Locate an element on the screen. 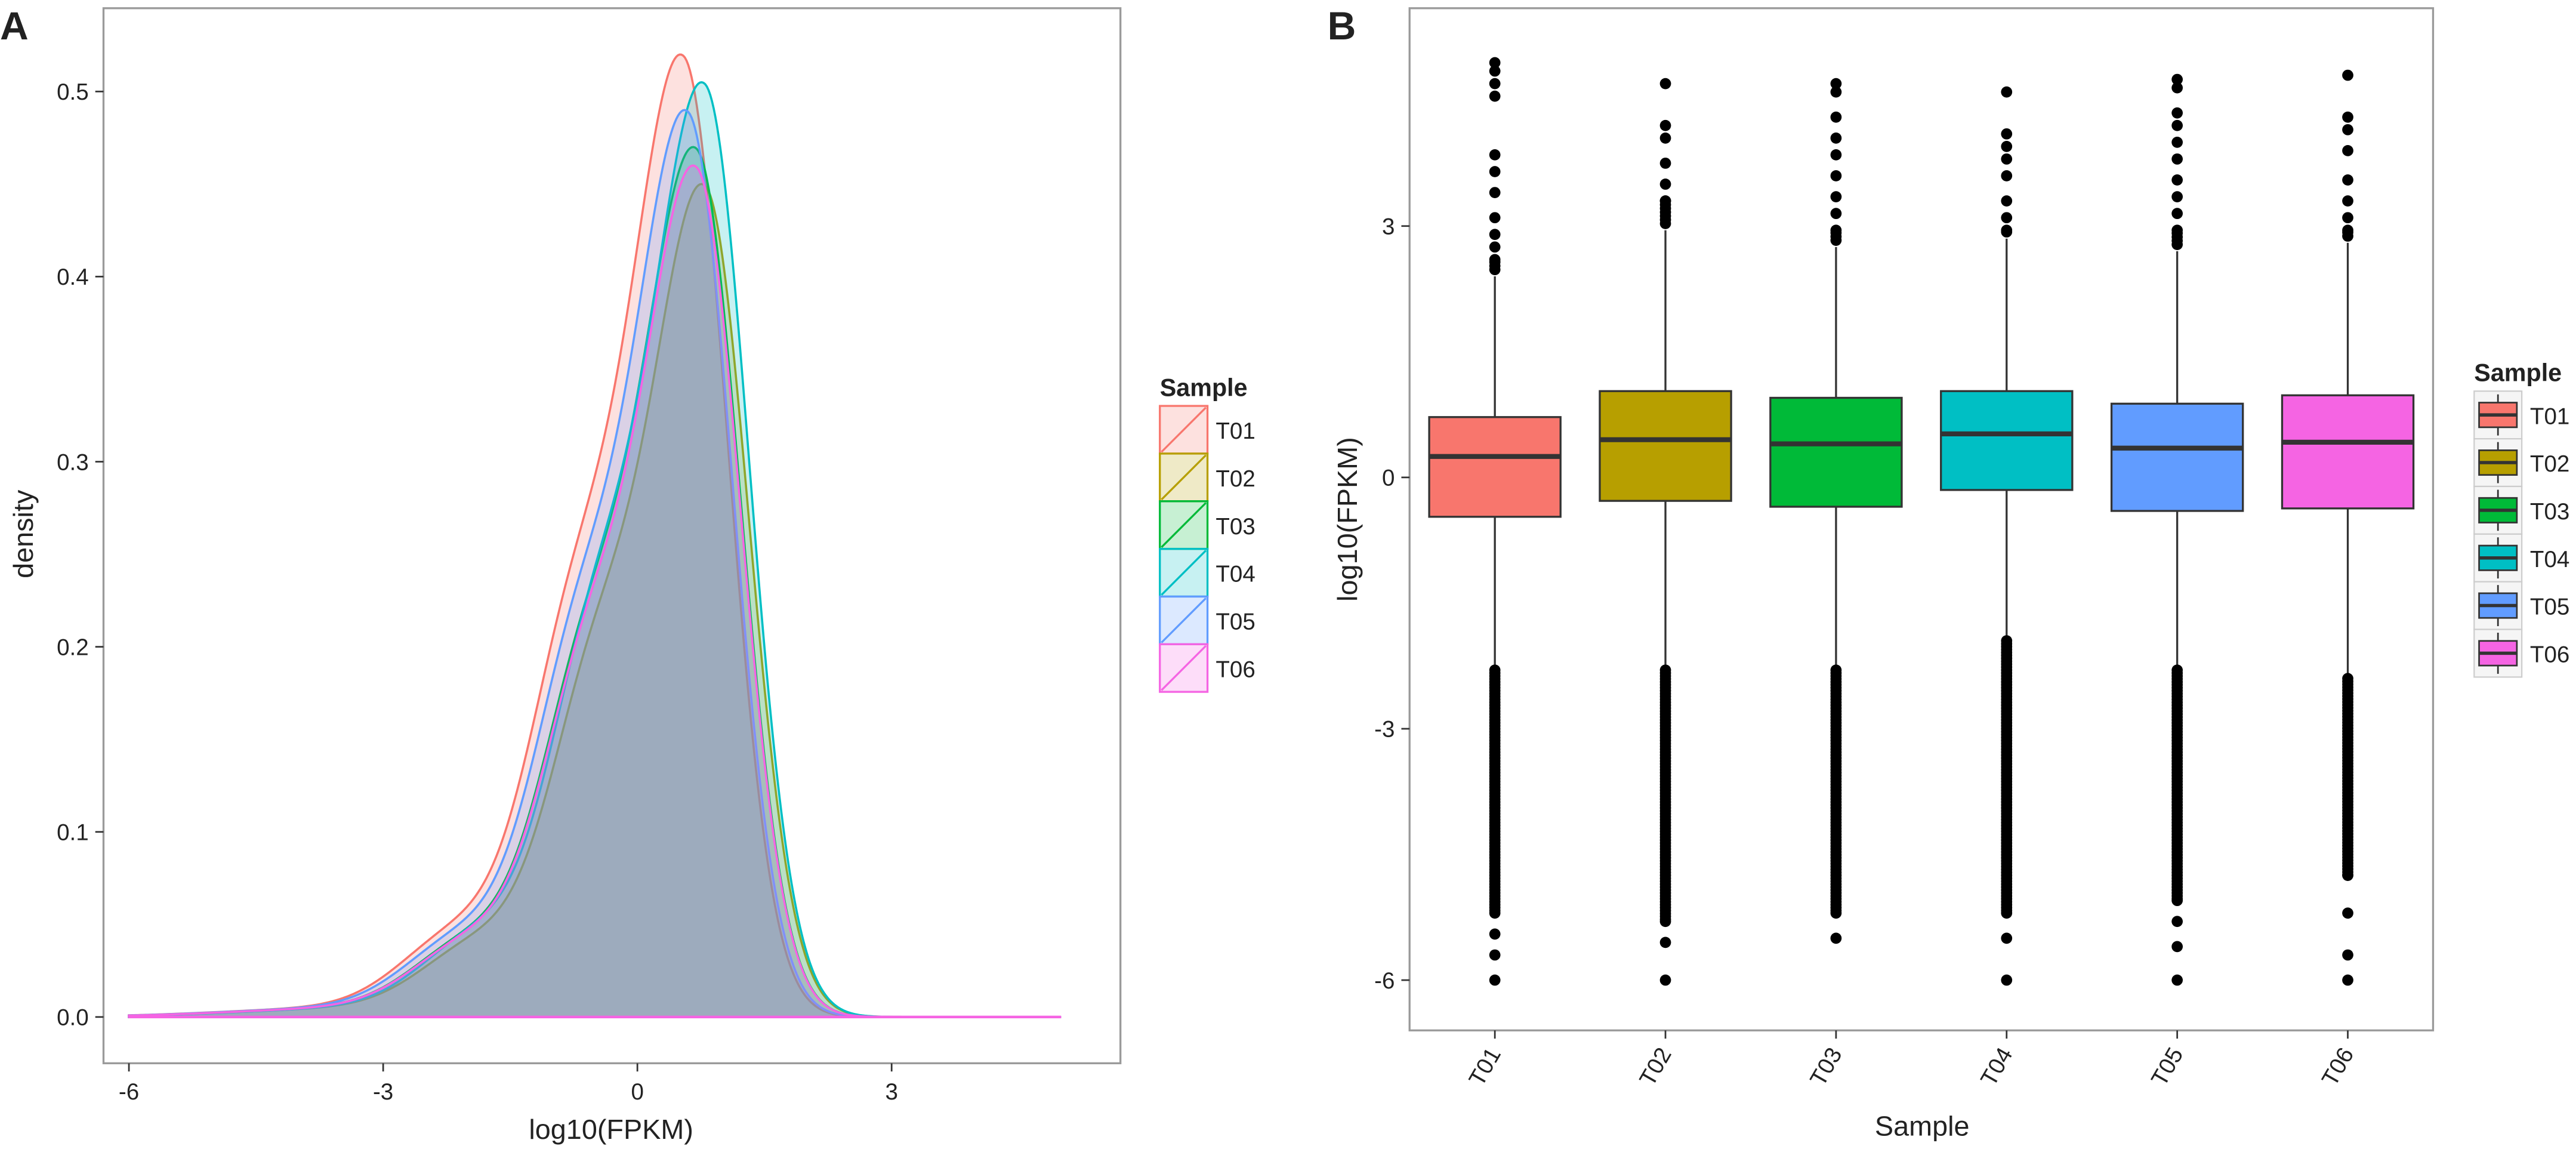  legend-item-t06: T06 is located at coordinates (2521, 653).